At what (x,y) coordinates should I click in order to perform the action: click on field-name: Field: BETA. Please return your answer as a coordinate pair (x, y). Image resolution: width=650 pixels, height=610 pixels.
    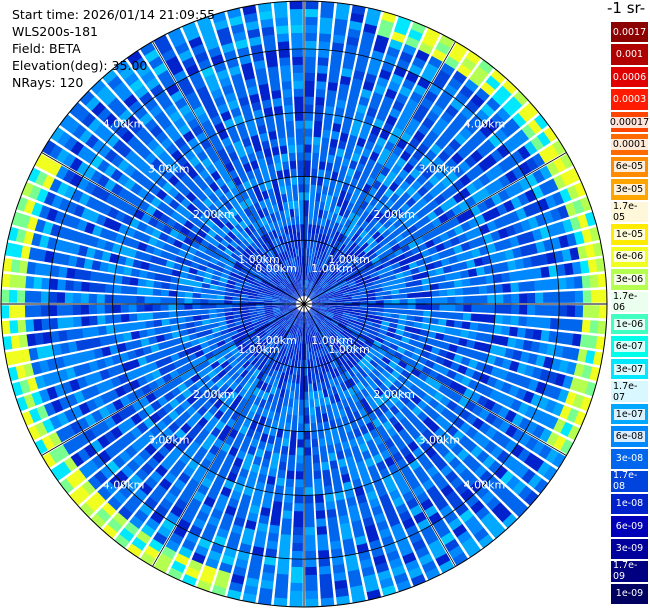
    Looking at the image, I should click on (46, 48).